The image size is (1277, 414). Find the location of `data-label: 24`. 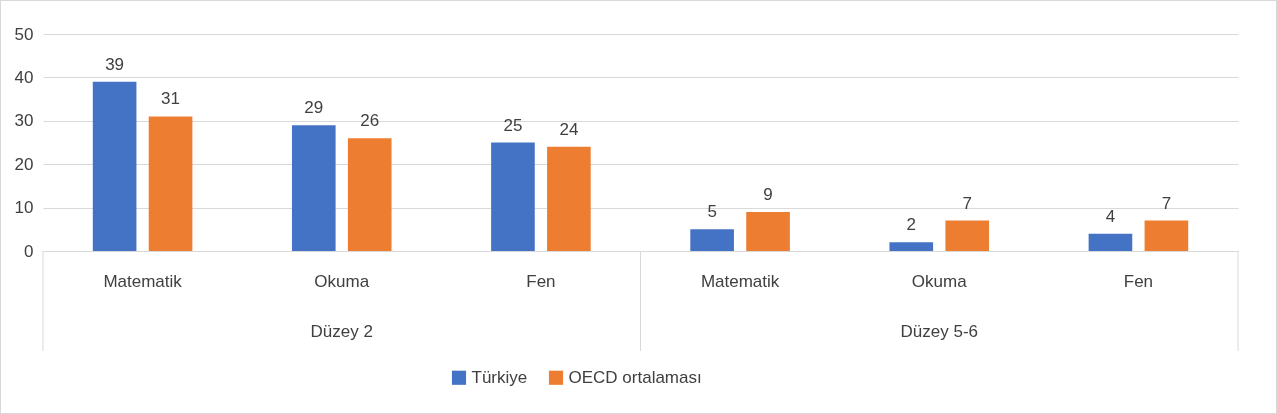

data-label: 24 is located at coordinates (569, 129).